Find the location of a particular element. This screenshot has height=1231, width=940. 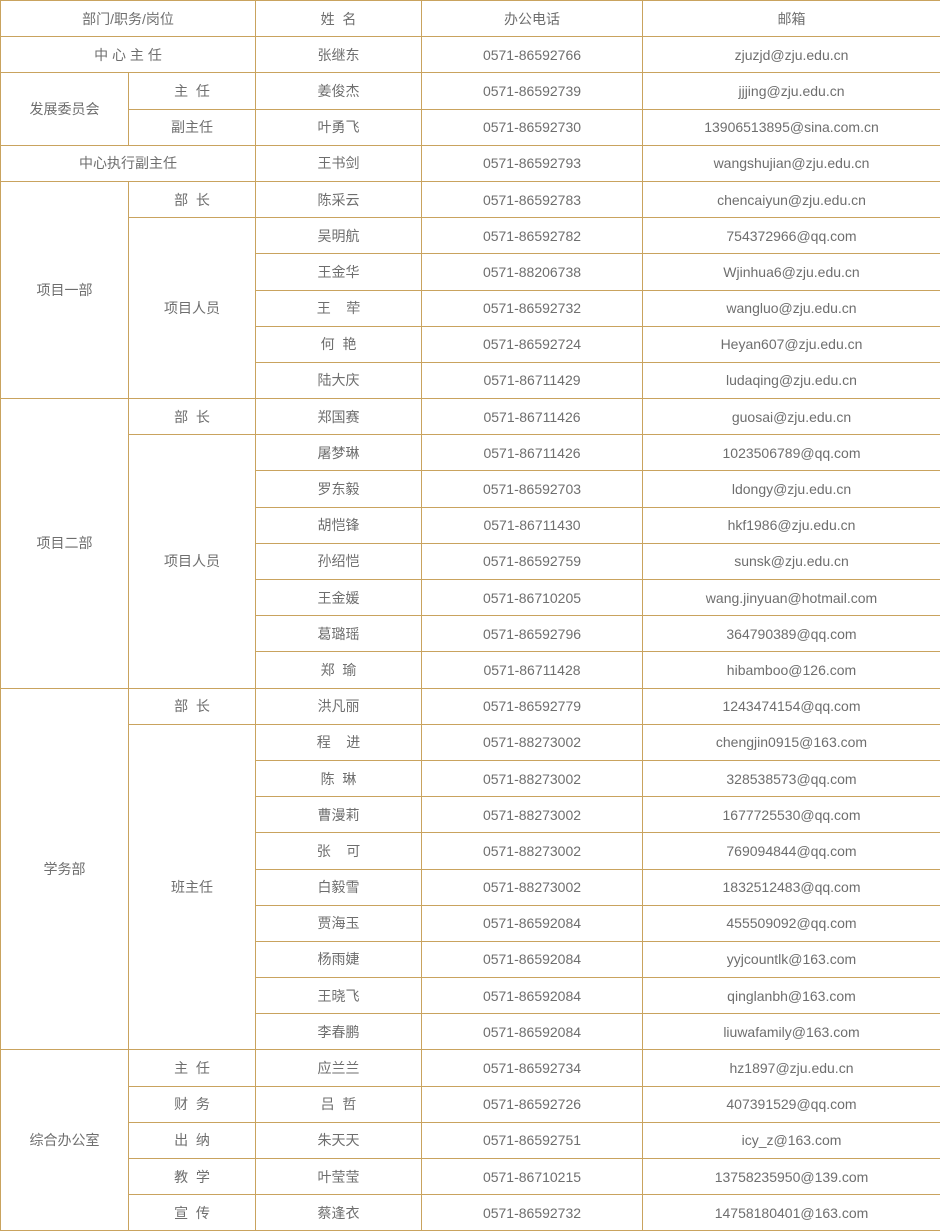

role-cell: 出 纳 is located at coordinates (192, 1140).